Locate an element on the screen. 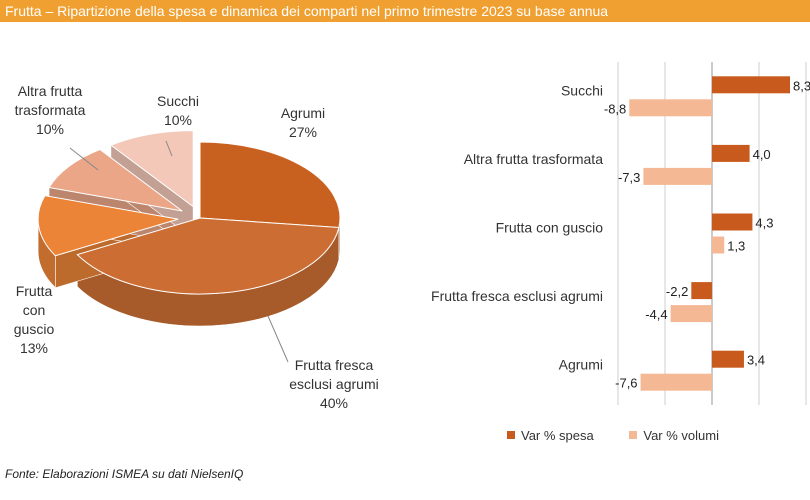  bar-data-label: -7,3 is located at coordinates (629, 177).